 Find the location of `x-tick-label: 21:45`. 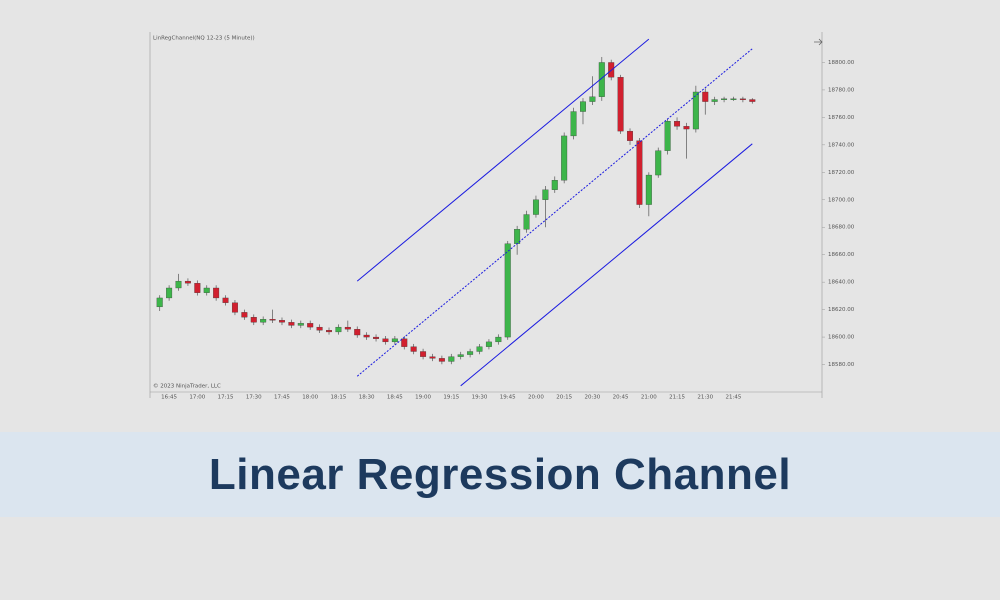

x-tick-label: 21:45 is located at coordinates (734, 398).